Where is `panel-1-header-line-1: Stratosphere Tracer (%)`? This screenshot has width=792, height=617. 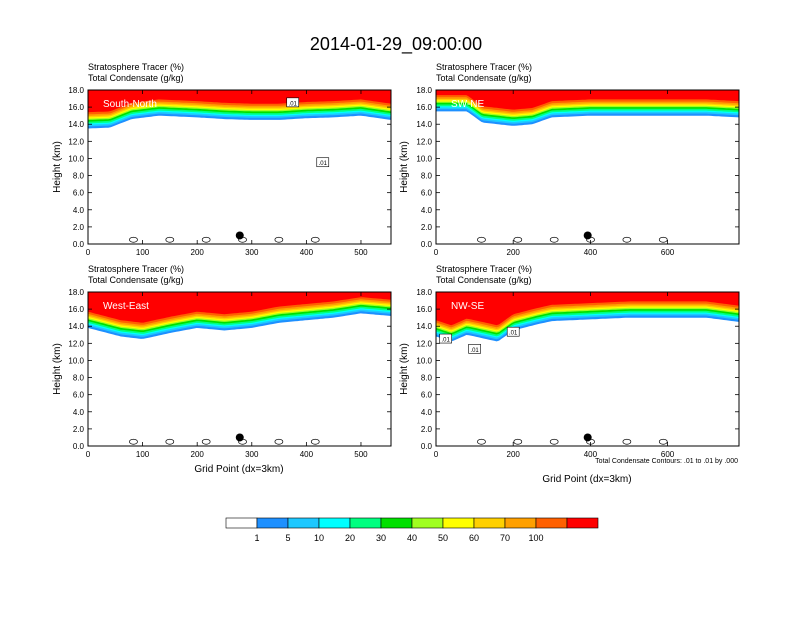 panel-1-header-line-1: Stratosphere Tracer (%) is located at coordinates (136, 67).